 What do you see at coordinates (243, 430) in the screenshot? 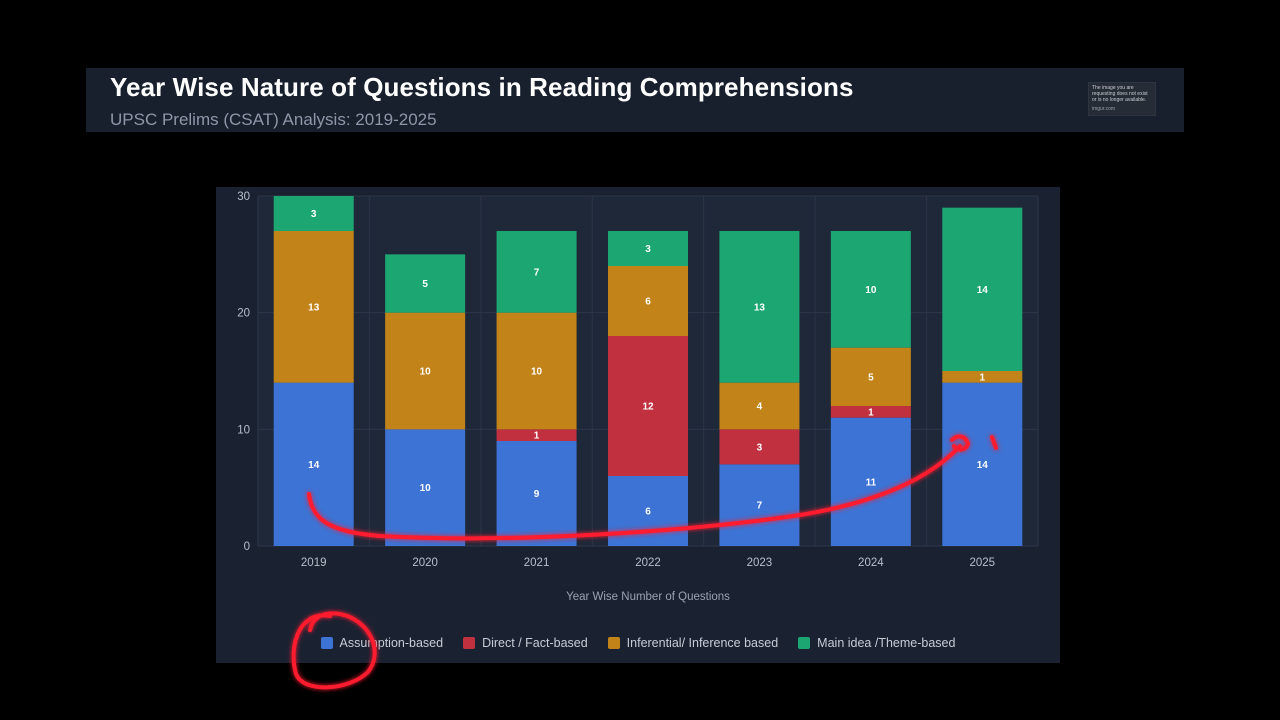
I see `y-tick-label: 10` at bounding box center [243, 430].